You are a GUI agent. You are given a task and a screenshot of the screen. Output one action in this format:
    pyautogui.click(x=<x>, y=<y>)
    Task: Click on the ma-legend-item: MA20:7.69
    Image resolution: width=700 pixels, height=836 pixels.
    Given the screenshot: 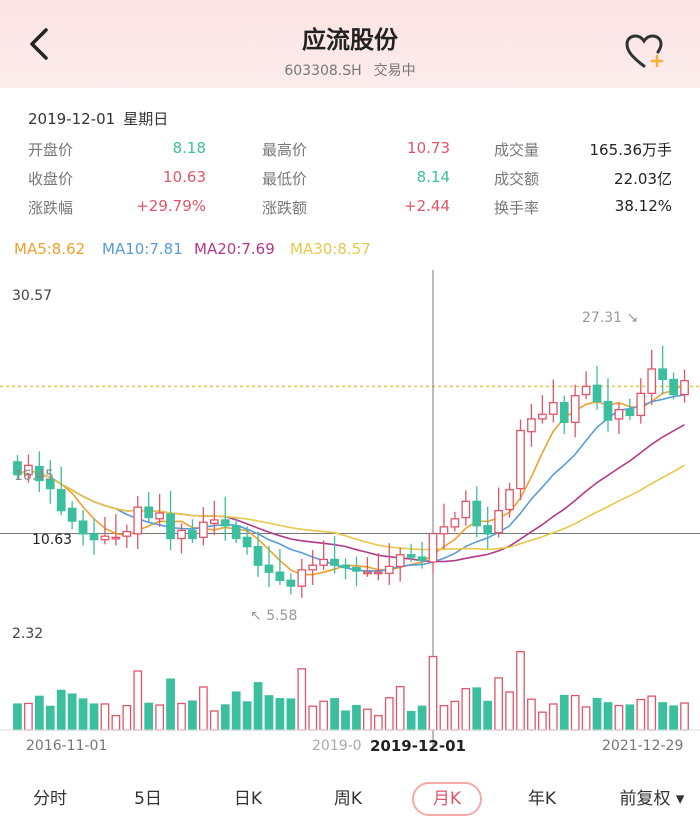 What is the action you would take?
    pyautogui.click(x=234, y=249)
    